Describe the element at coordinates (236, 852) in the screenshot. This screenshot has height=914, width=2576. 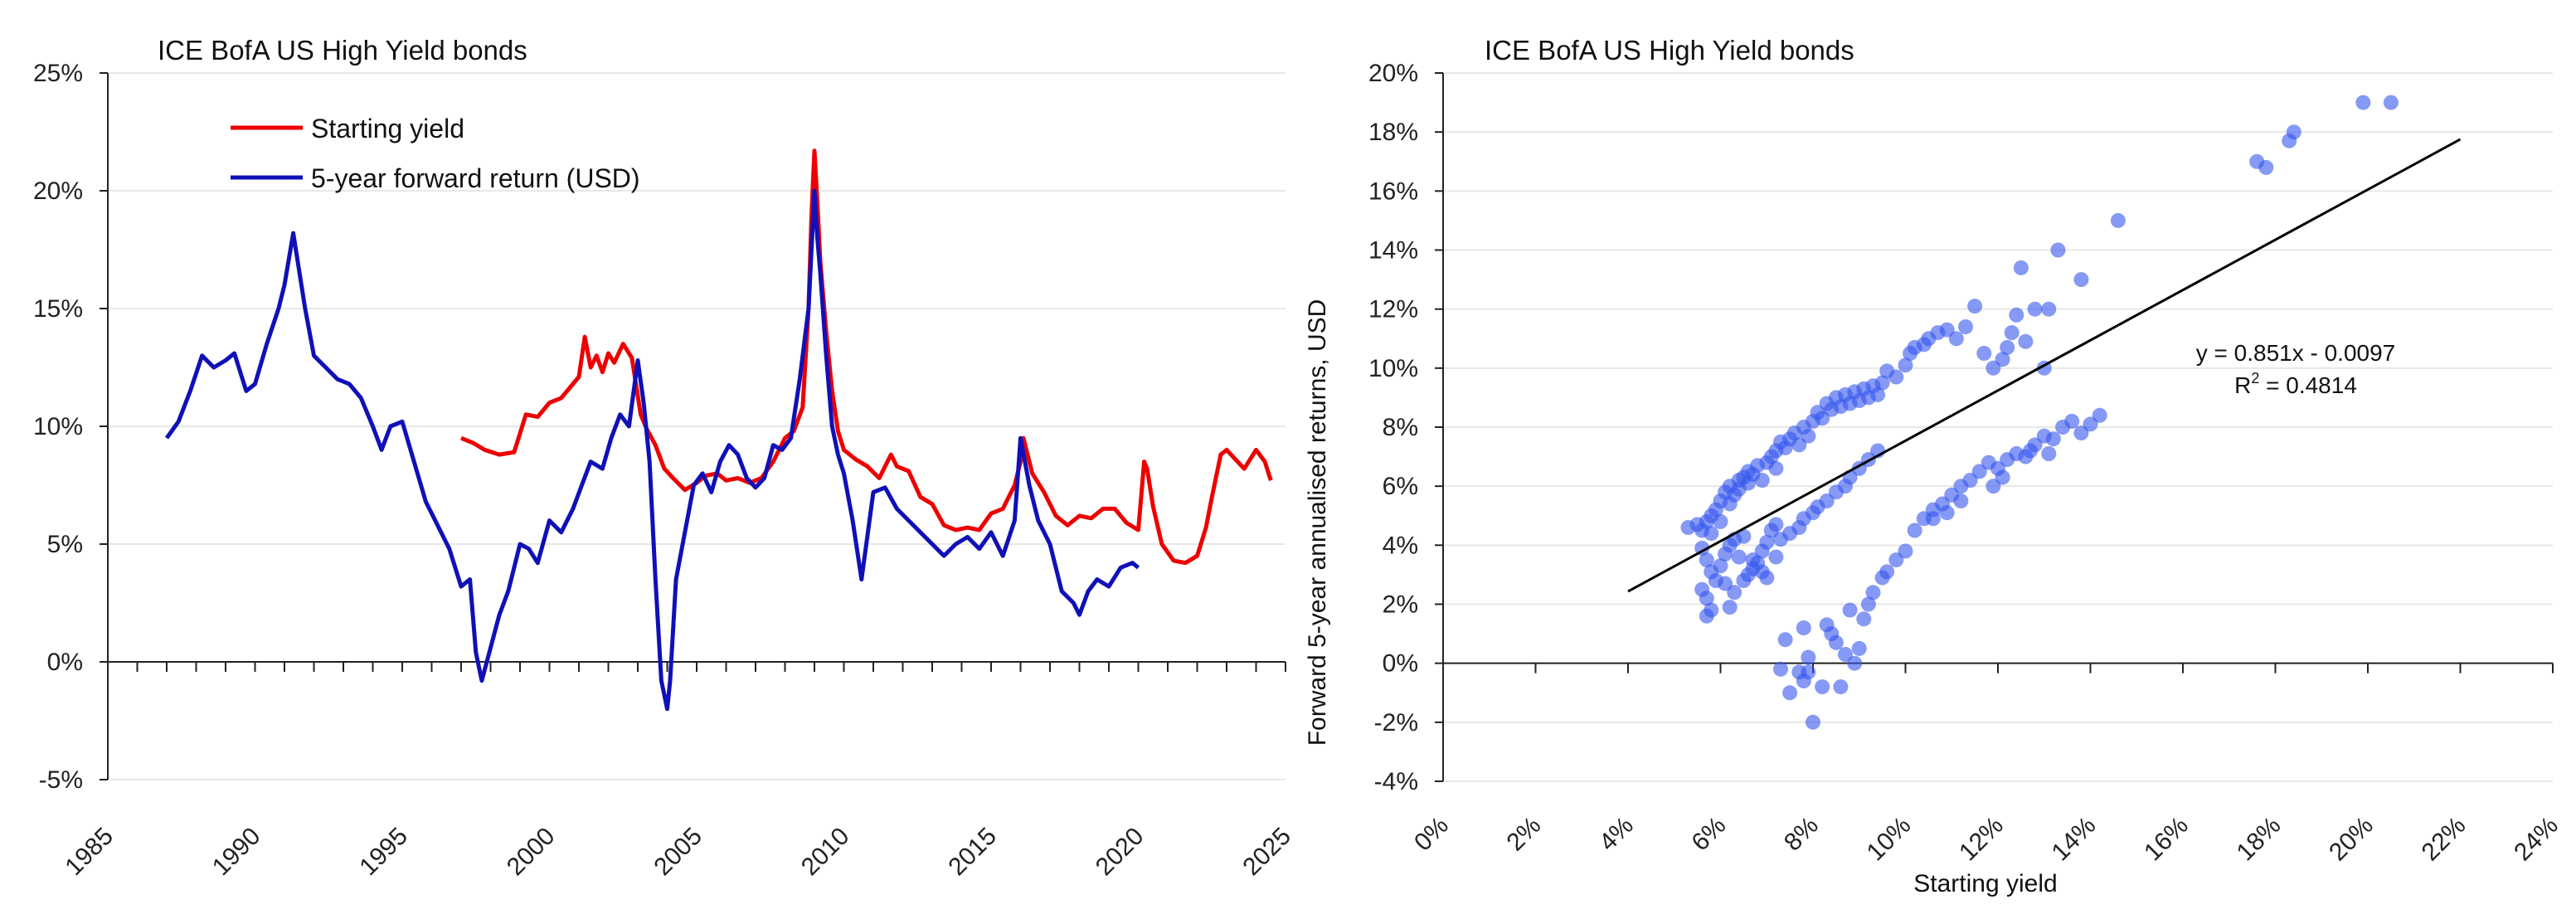
I see `left-x-tick-label: 1990` at that location.